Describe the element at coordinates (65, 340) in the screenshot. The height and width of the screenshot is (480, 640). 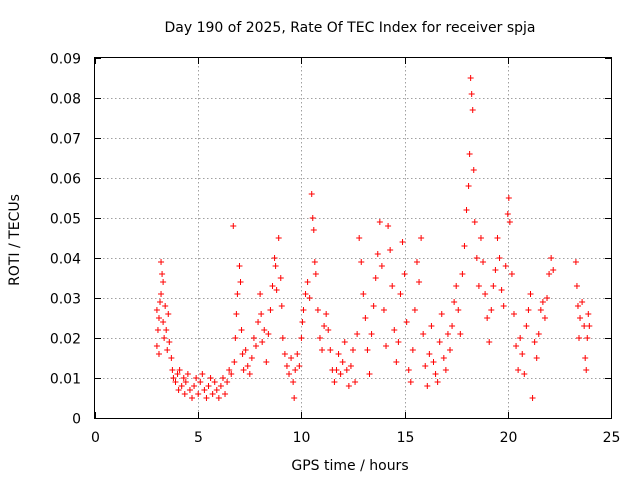
I see `y-tick-label: 0.02` at that location.